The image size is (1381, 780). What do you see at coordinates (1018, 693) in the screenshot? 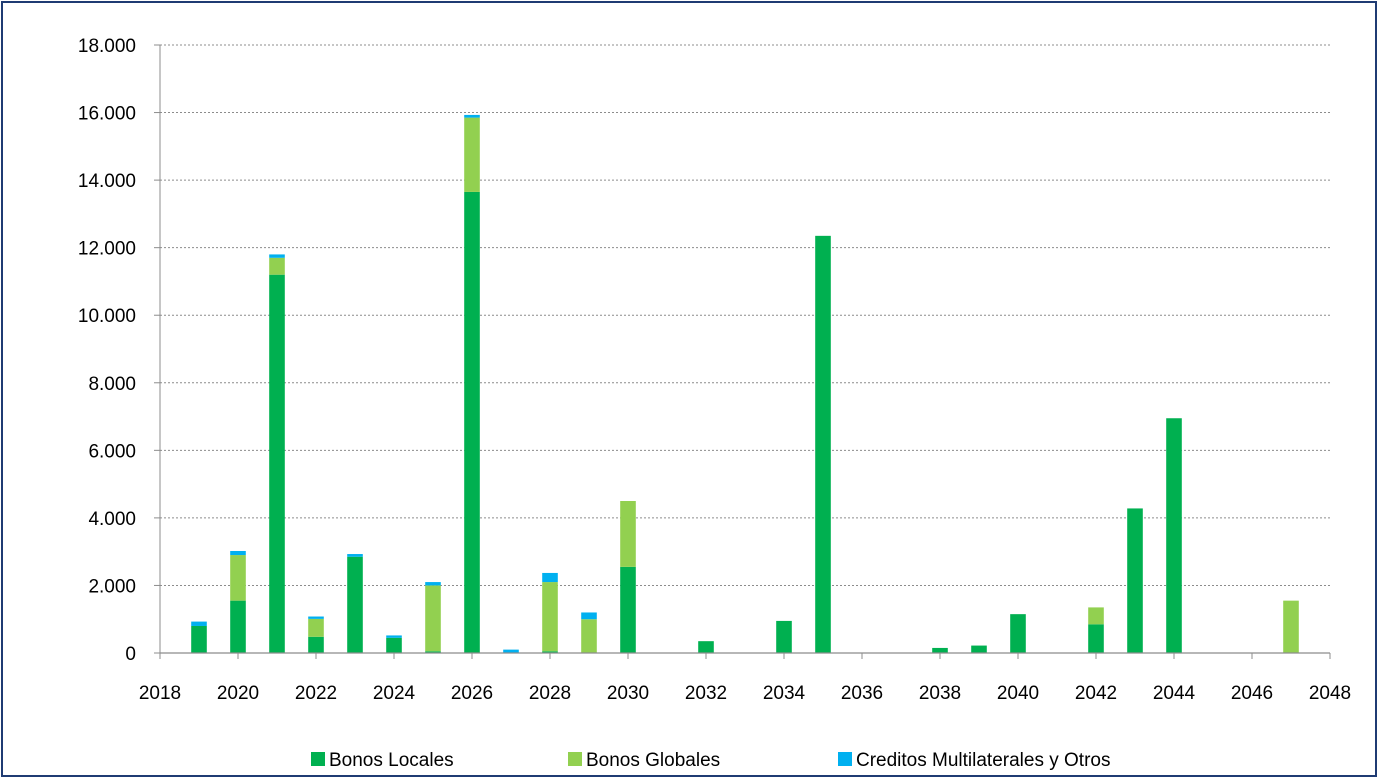
I see `x-tick-label: 2040` at bounding box center [1018, 693].